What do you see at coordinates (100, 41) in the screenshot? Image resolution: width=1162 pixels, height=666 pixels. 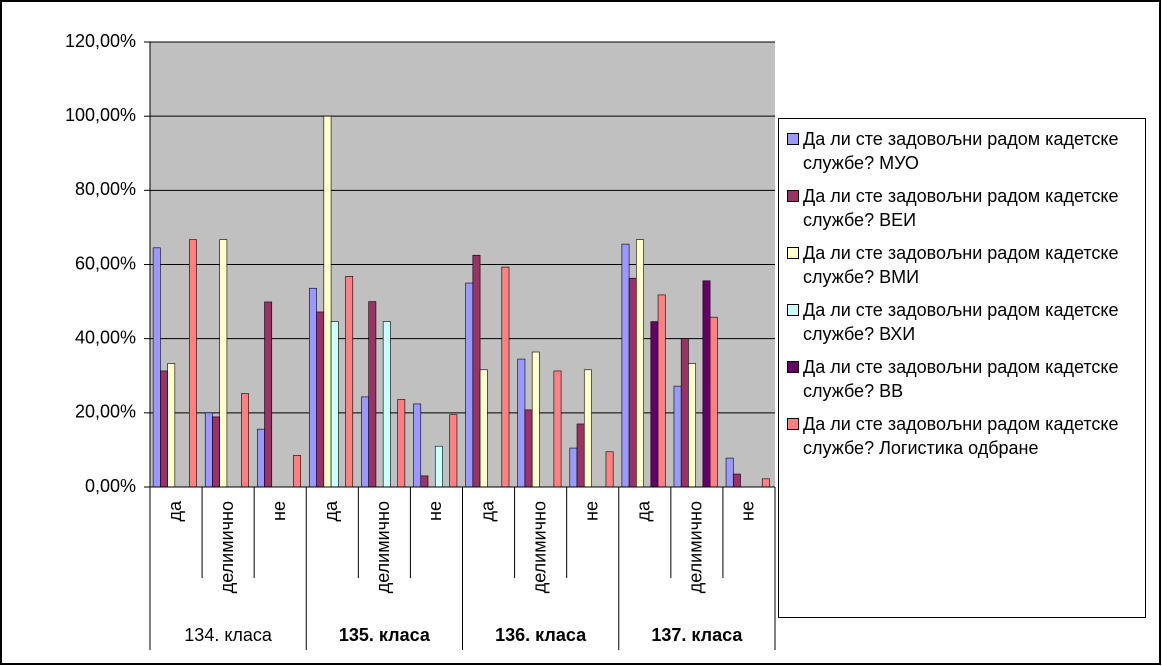 I see `y-tick-label: 120,00%` at bounding box center [100, 41].